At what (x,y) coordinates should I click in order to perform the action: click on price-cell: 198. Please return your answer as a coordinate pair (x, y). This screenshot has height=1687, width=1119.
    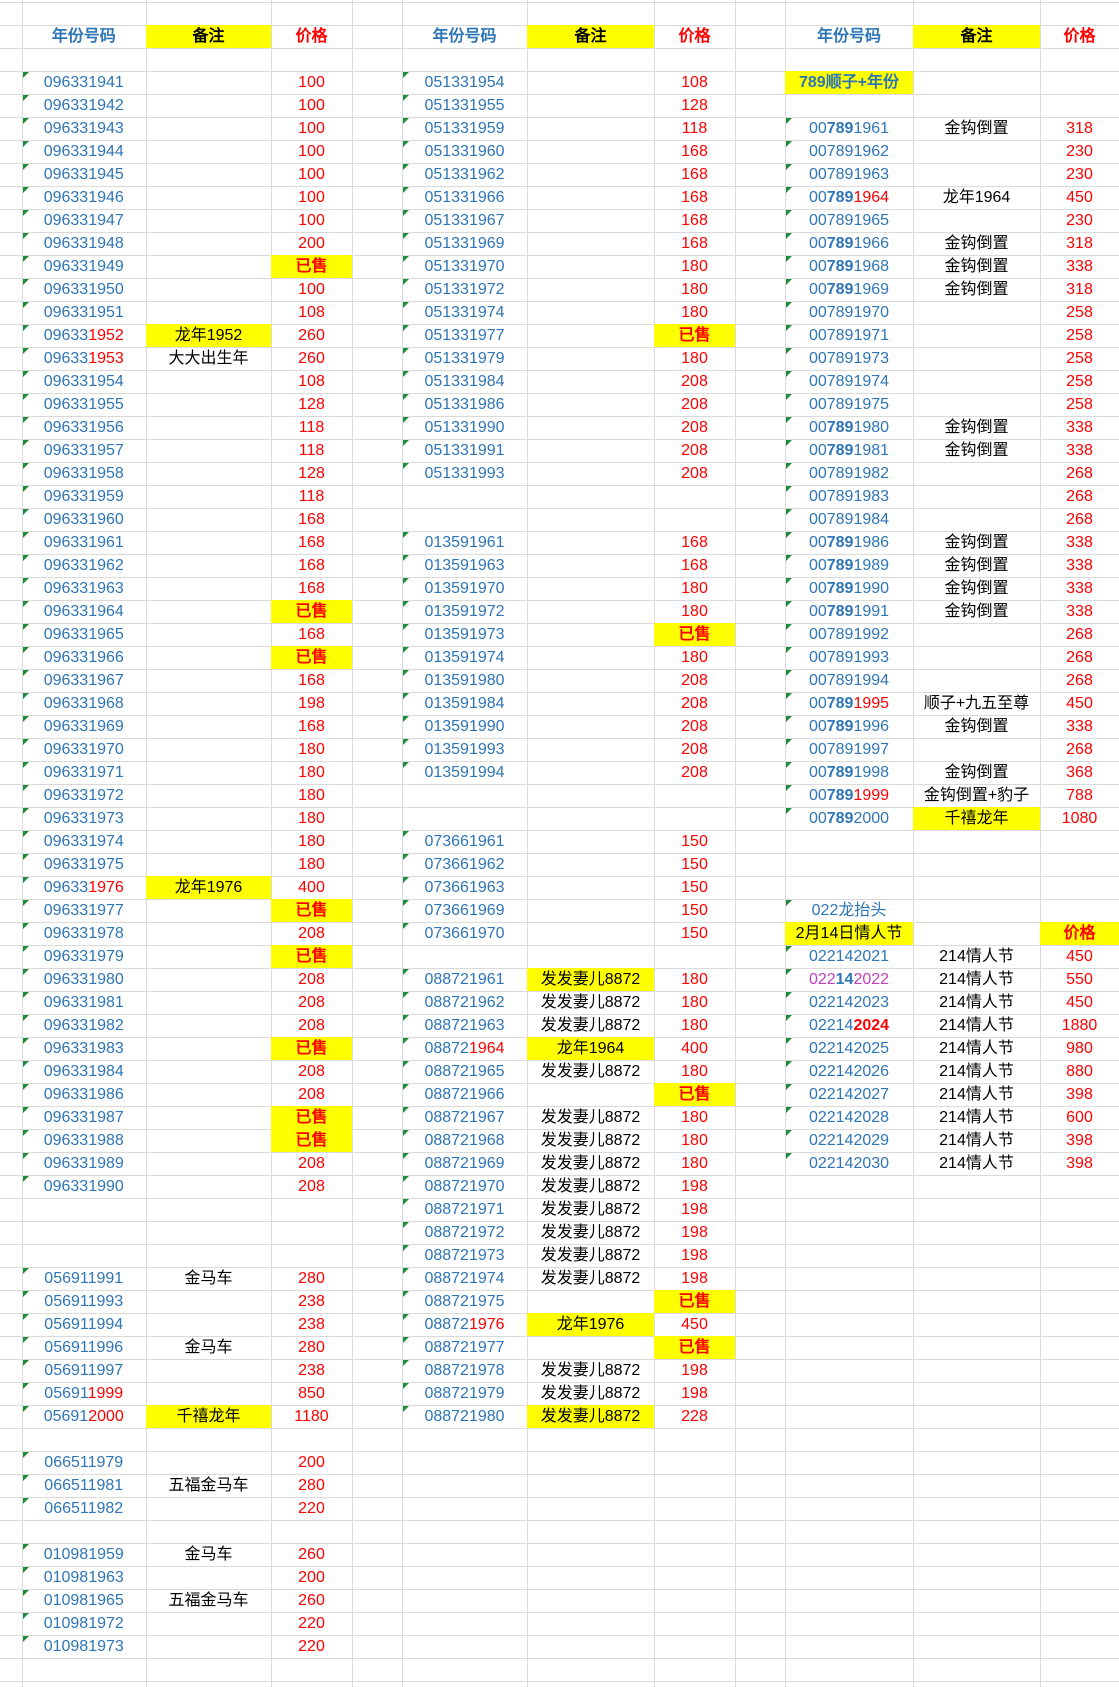
    Looking at the image, I should click on (311, 703).